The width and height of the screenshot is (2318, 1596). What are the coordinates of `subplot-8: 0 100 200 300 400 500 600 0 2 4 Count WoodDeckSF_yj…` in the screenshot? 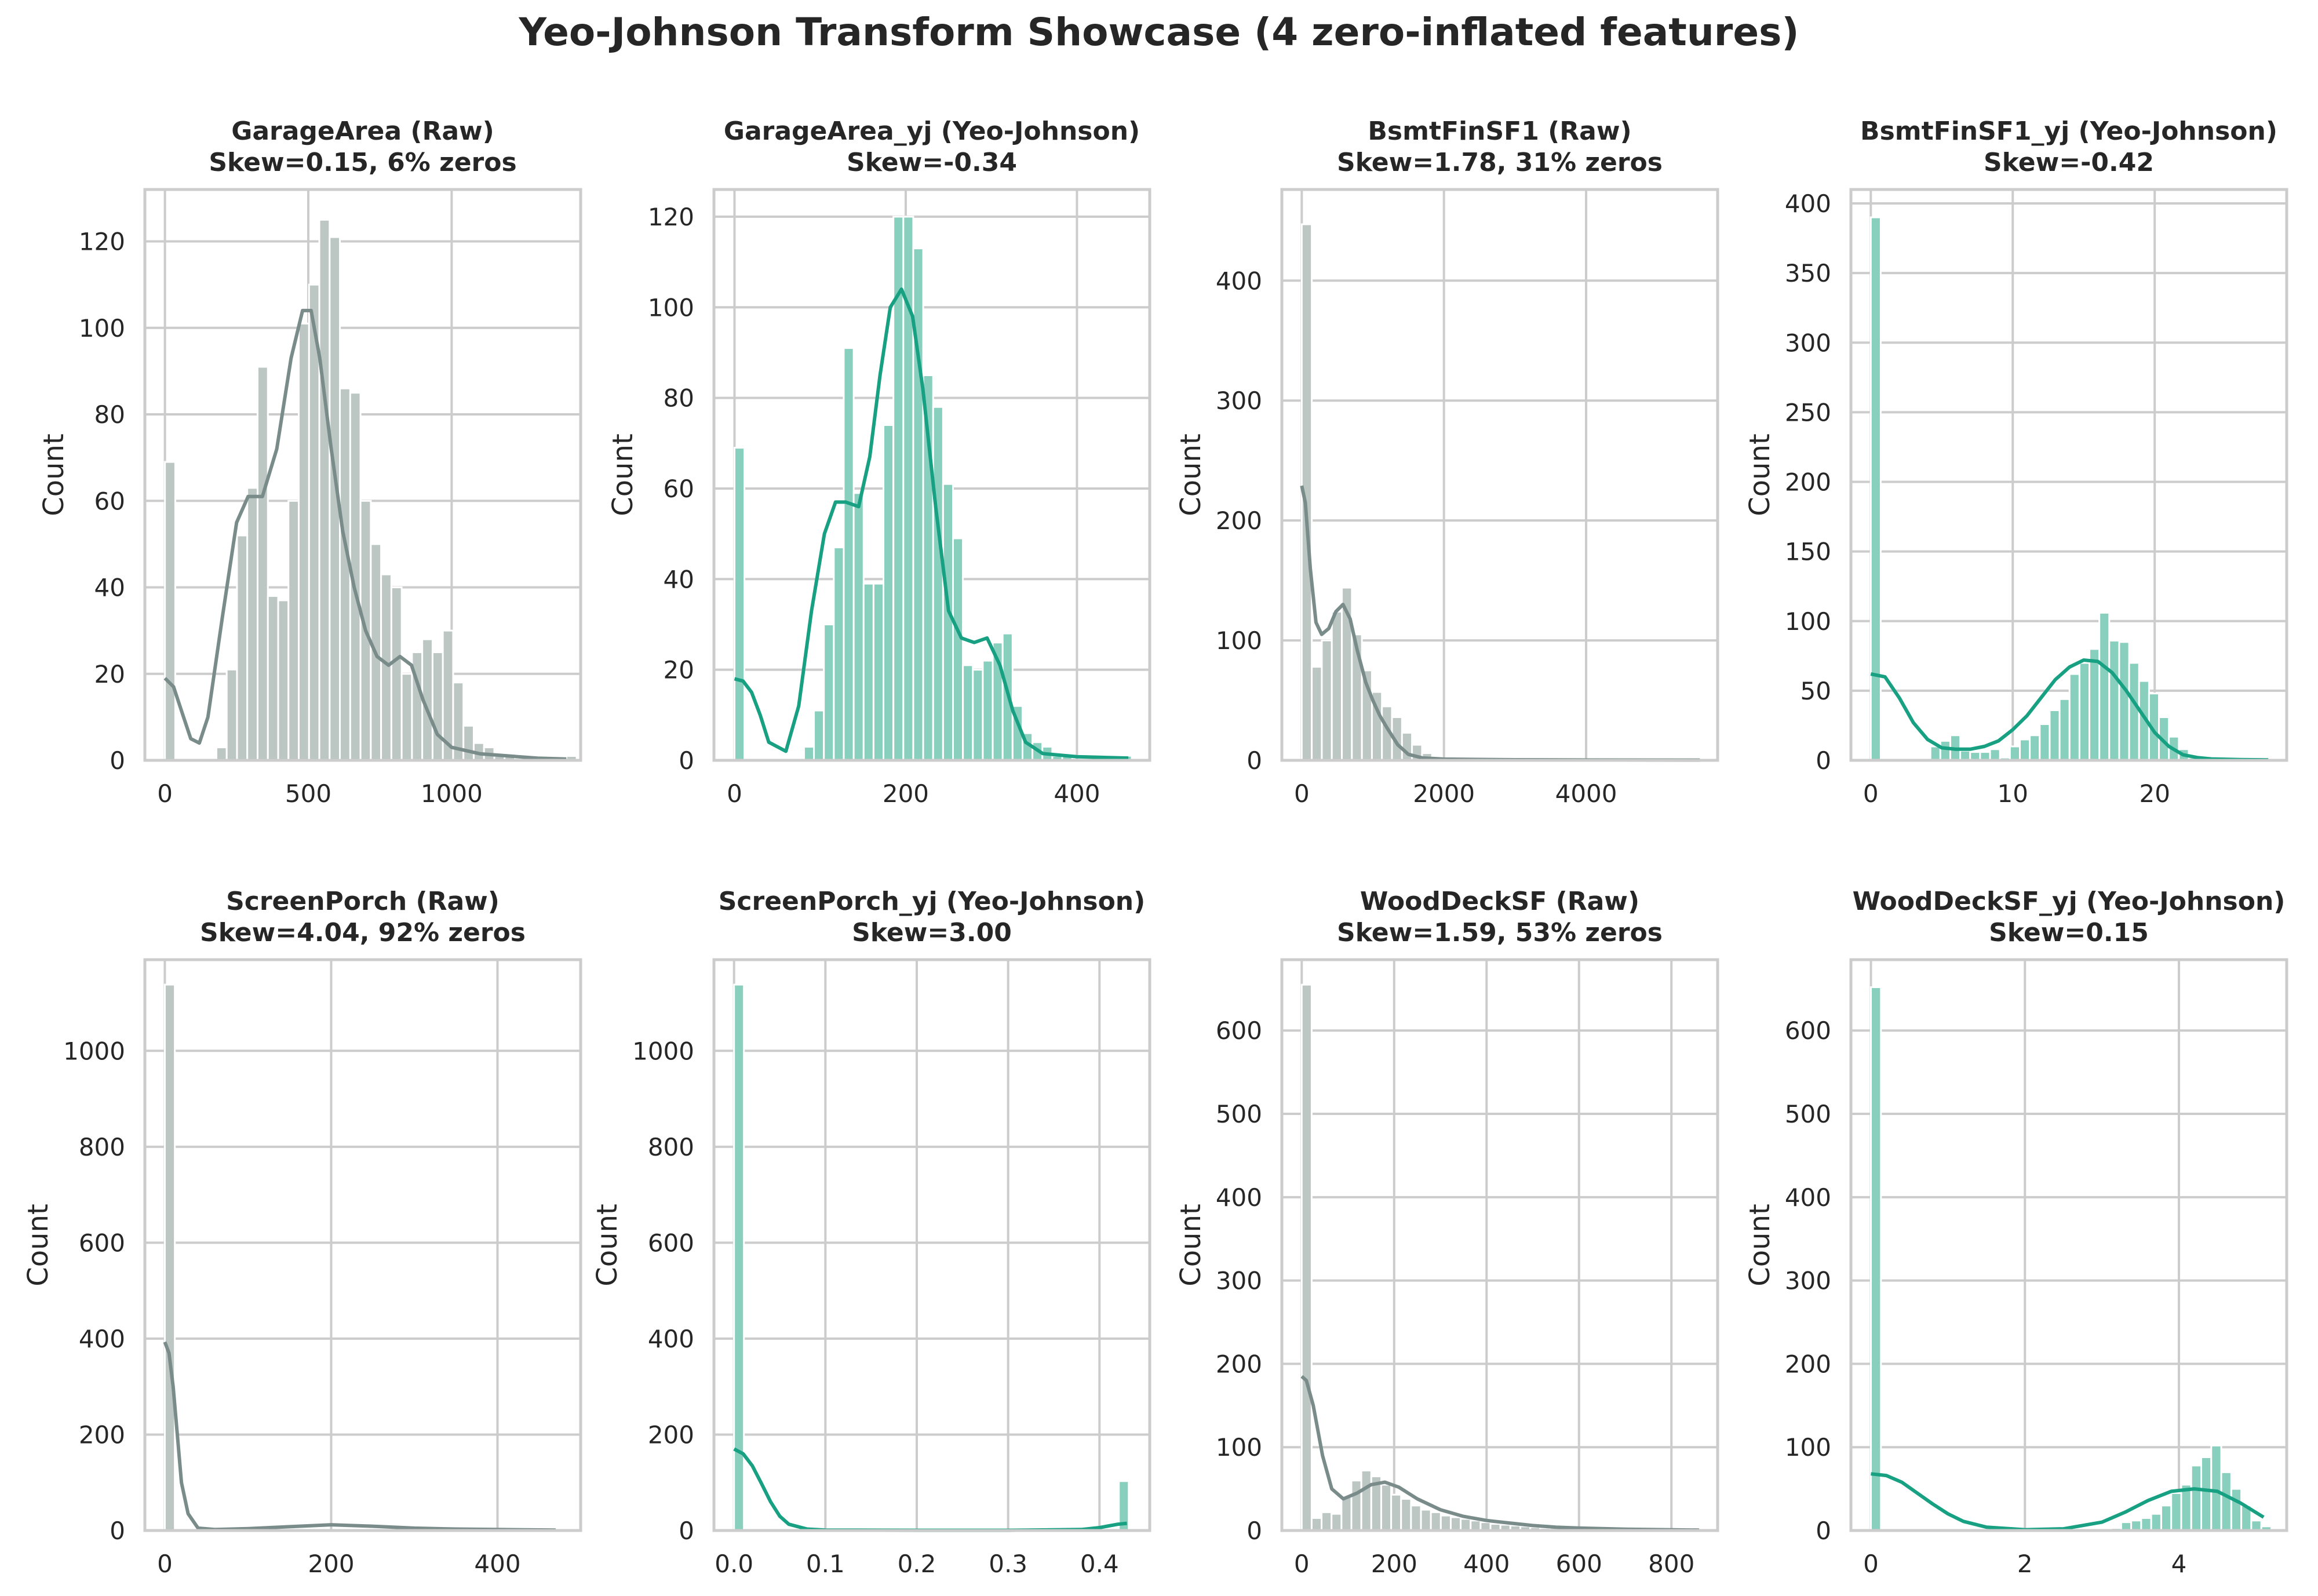 It's located at (2016, 1233).